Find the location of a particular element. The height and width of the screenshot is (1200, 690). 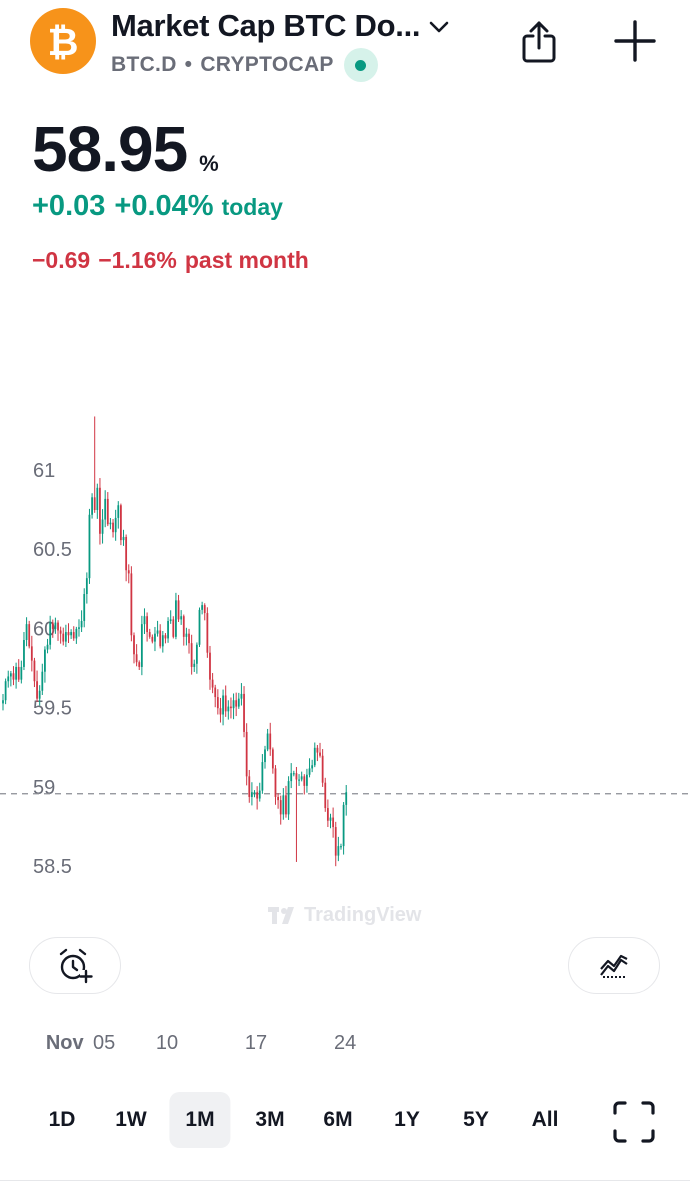

bitcoin-logo-icon: ₿ is located at coordinates (63, 41).